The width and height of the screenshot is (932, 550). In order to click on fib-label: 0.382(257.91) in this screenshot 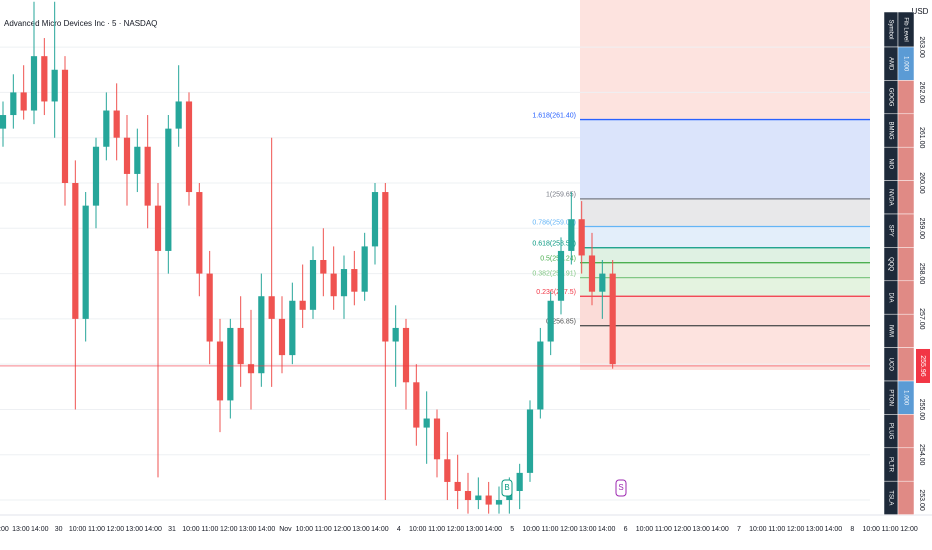, I will do `click(554, 273)`.